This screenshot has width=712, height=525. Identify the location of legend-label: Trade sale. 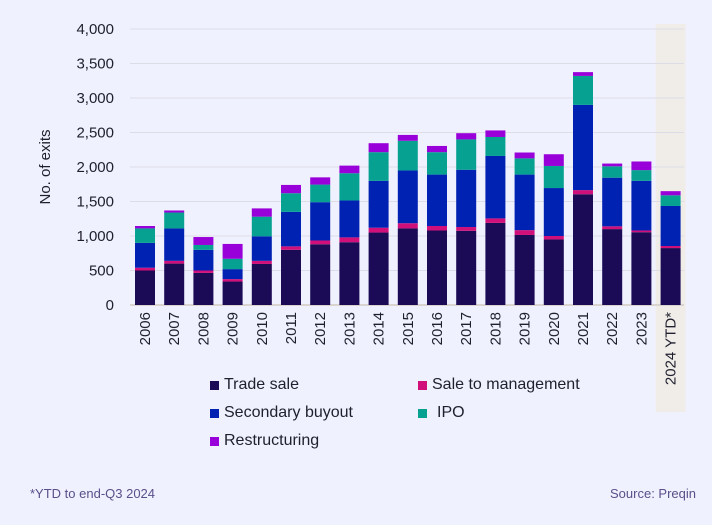
(261, 384).